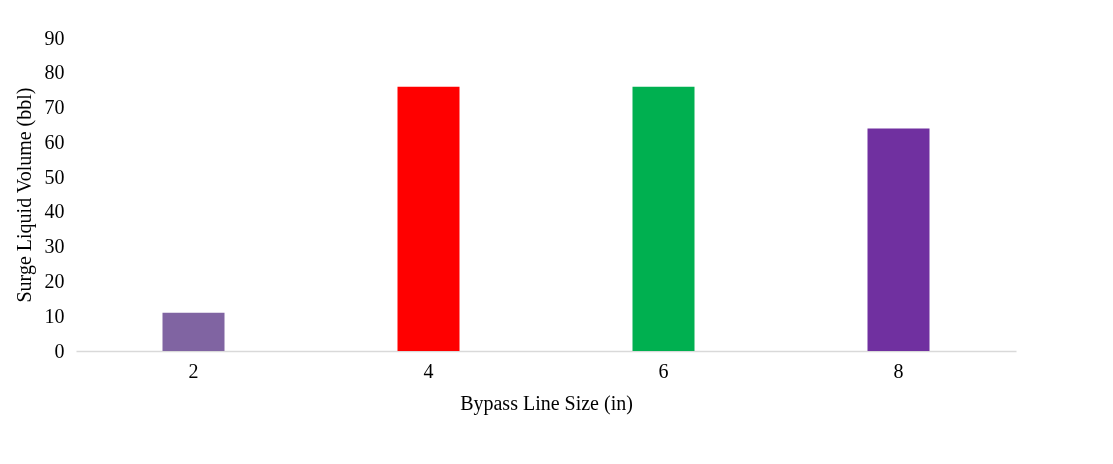 This screenshot has height=464, width=1113. What do you see at coordinates (54, 141) in the screenshot?
I see `y-tick-label: 60` at bounding box center [54, 141].